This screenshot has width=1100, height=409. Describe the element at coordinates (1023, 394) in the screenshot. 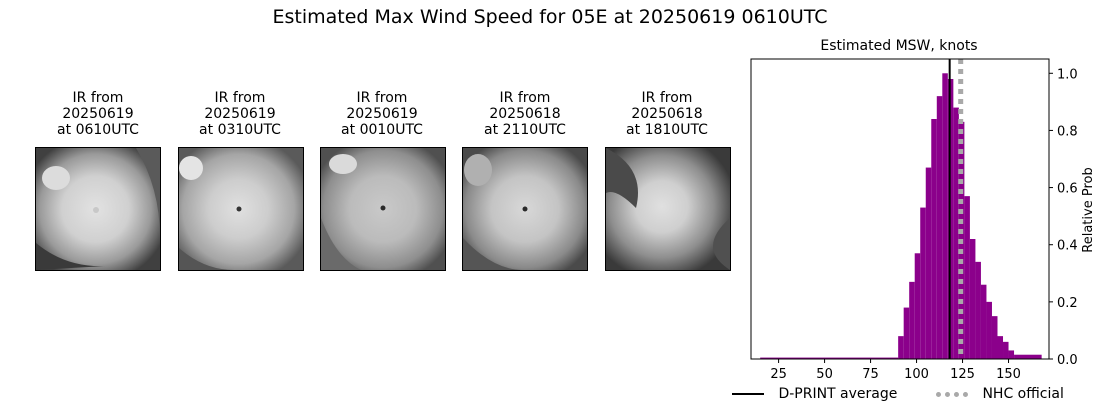

I see `legend-label-nhc: NHC official` at that location.